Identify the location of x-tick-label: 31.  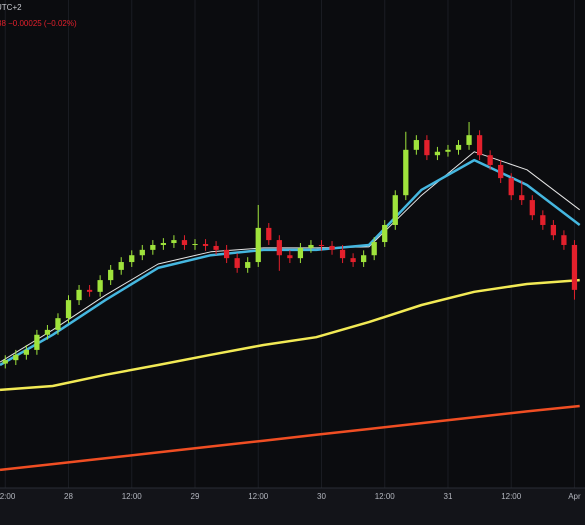
(448, 496).